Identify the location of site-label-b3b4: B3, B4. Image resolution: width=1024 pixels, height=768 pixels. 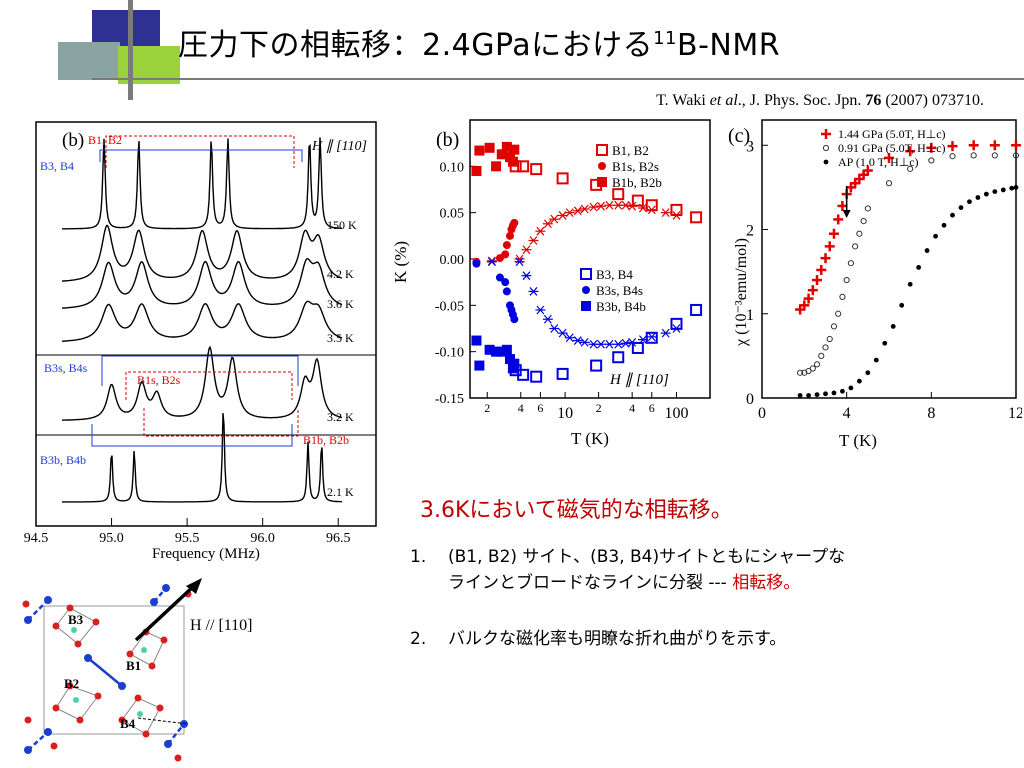
(57, 166).